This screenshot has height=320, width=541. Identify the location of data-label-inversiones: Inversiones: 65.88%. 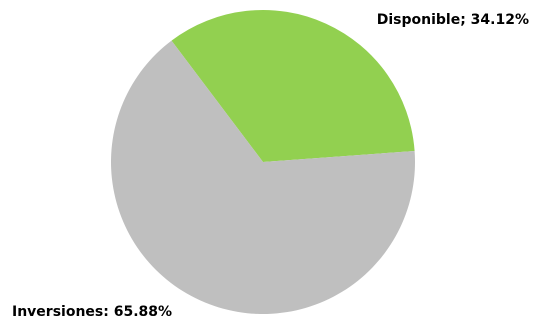
(92, 312).